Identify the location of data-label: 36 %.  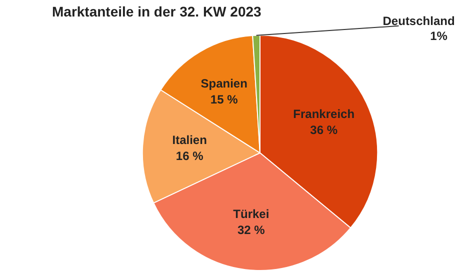
(324, 130).